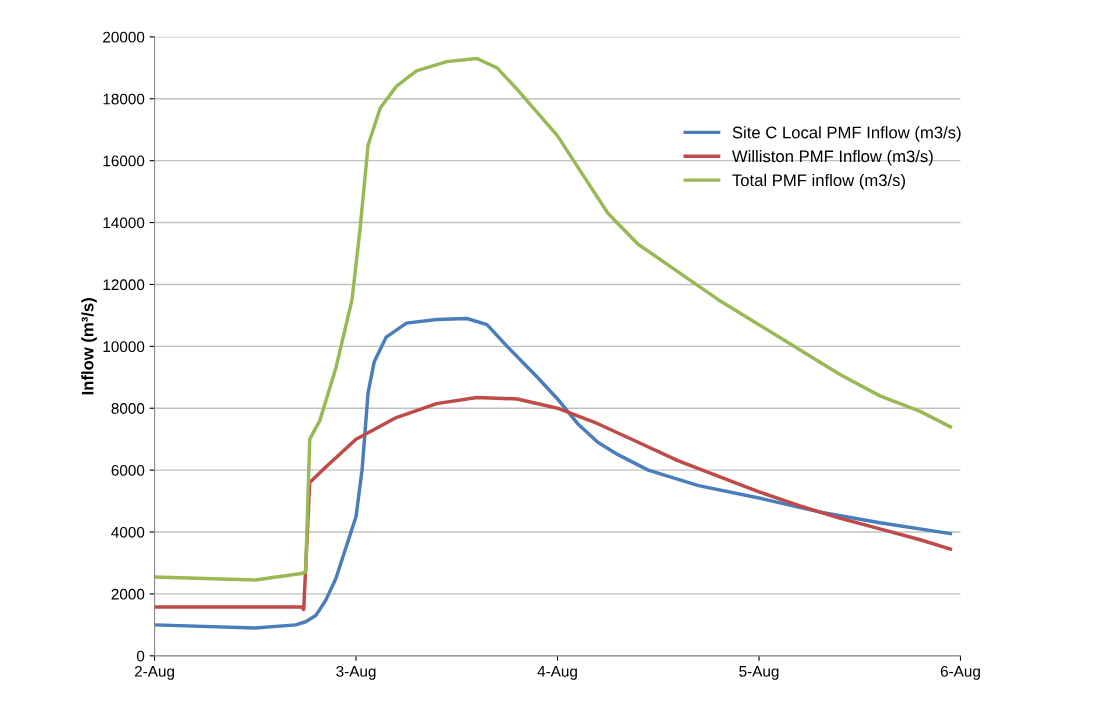  What do you see at coordinates (960, 672) in the screenshot?
I see `x-tick-label: 6-Aug` at bounding box center [960, 672].